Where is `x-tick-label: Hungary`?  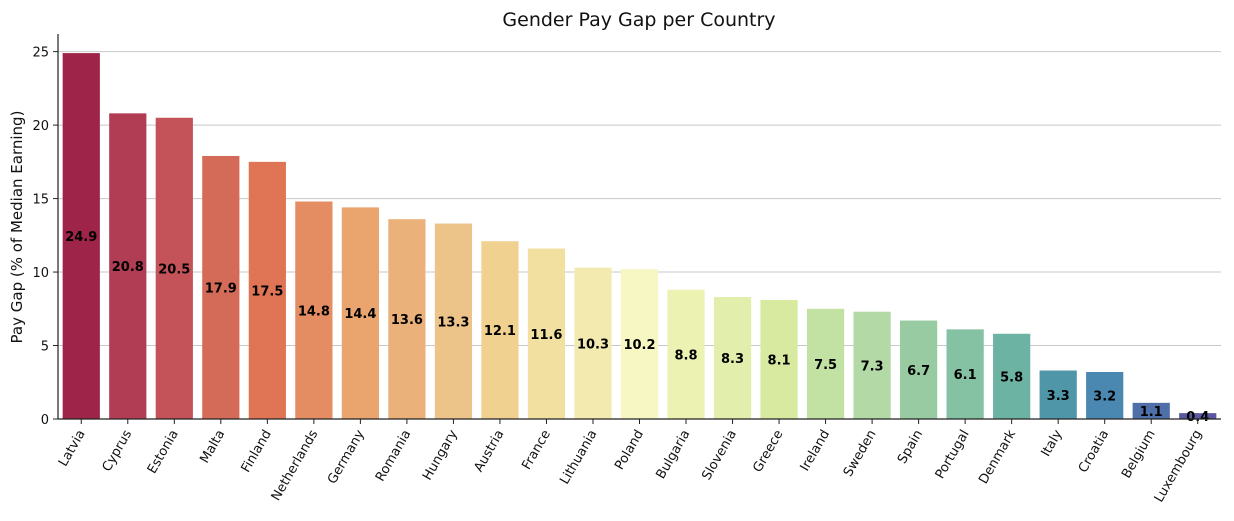 x-tick-label: Hungary is located at coordinates (440, 455).